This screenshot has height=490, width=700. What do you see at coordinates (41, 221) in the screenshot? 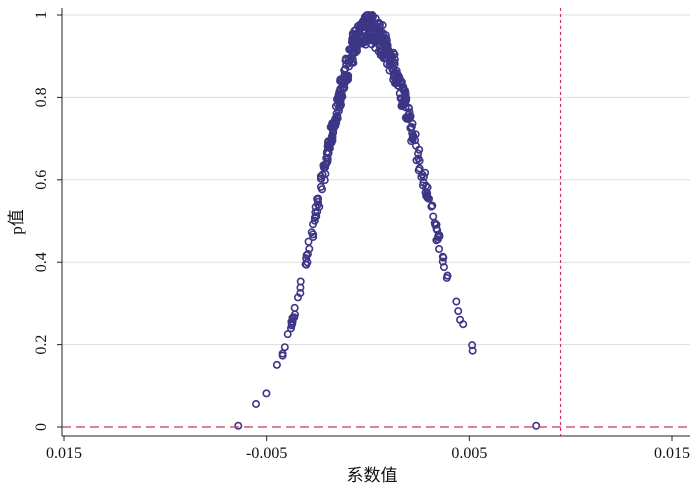
I see `y-tick-labels: 0 0.2 0.4 0.6 0.8 1` at bounding box center [41, 221].